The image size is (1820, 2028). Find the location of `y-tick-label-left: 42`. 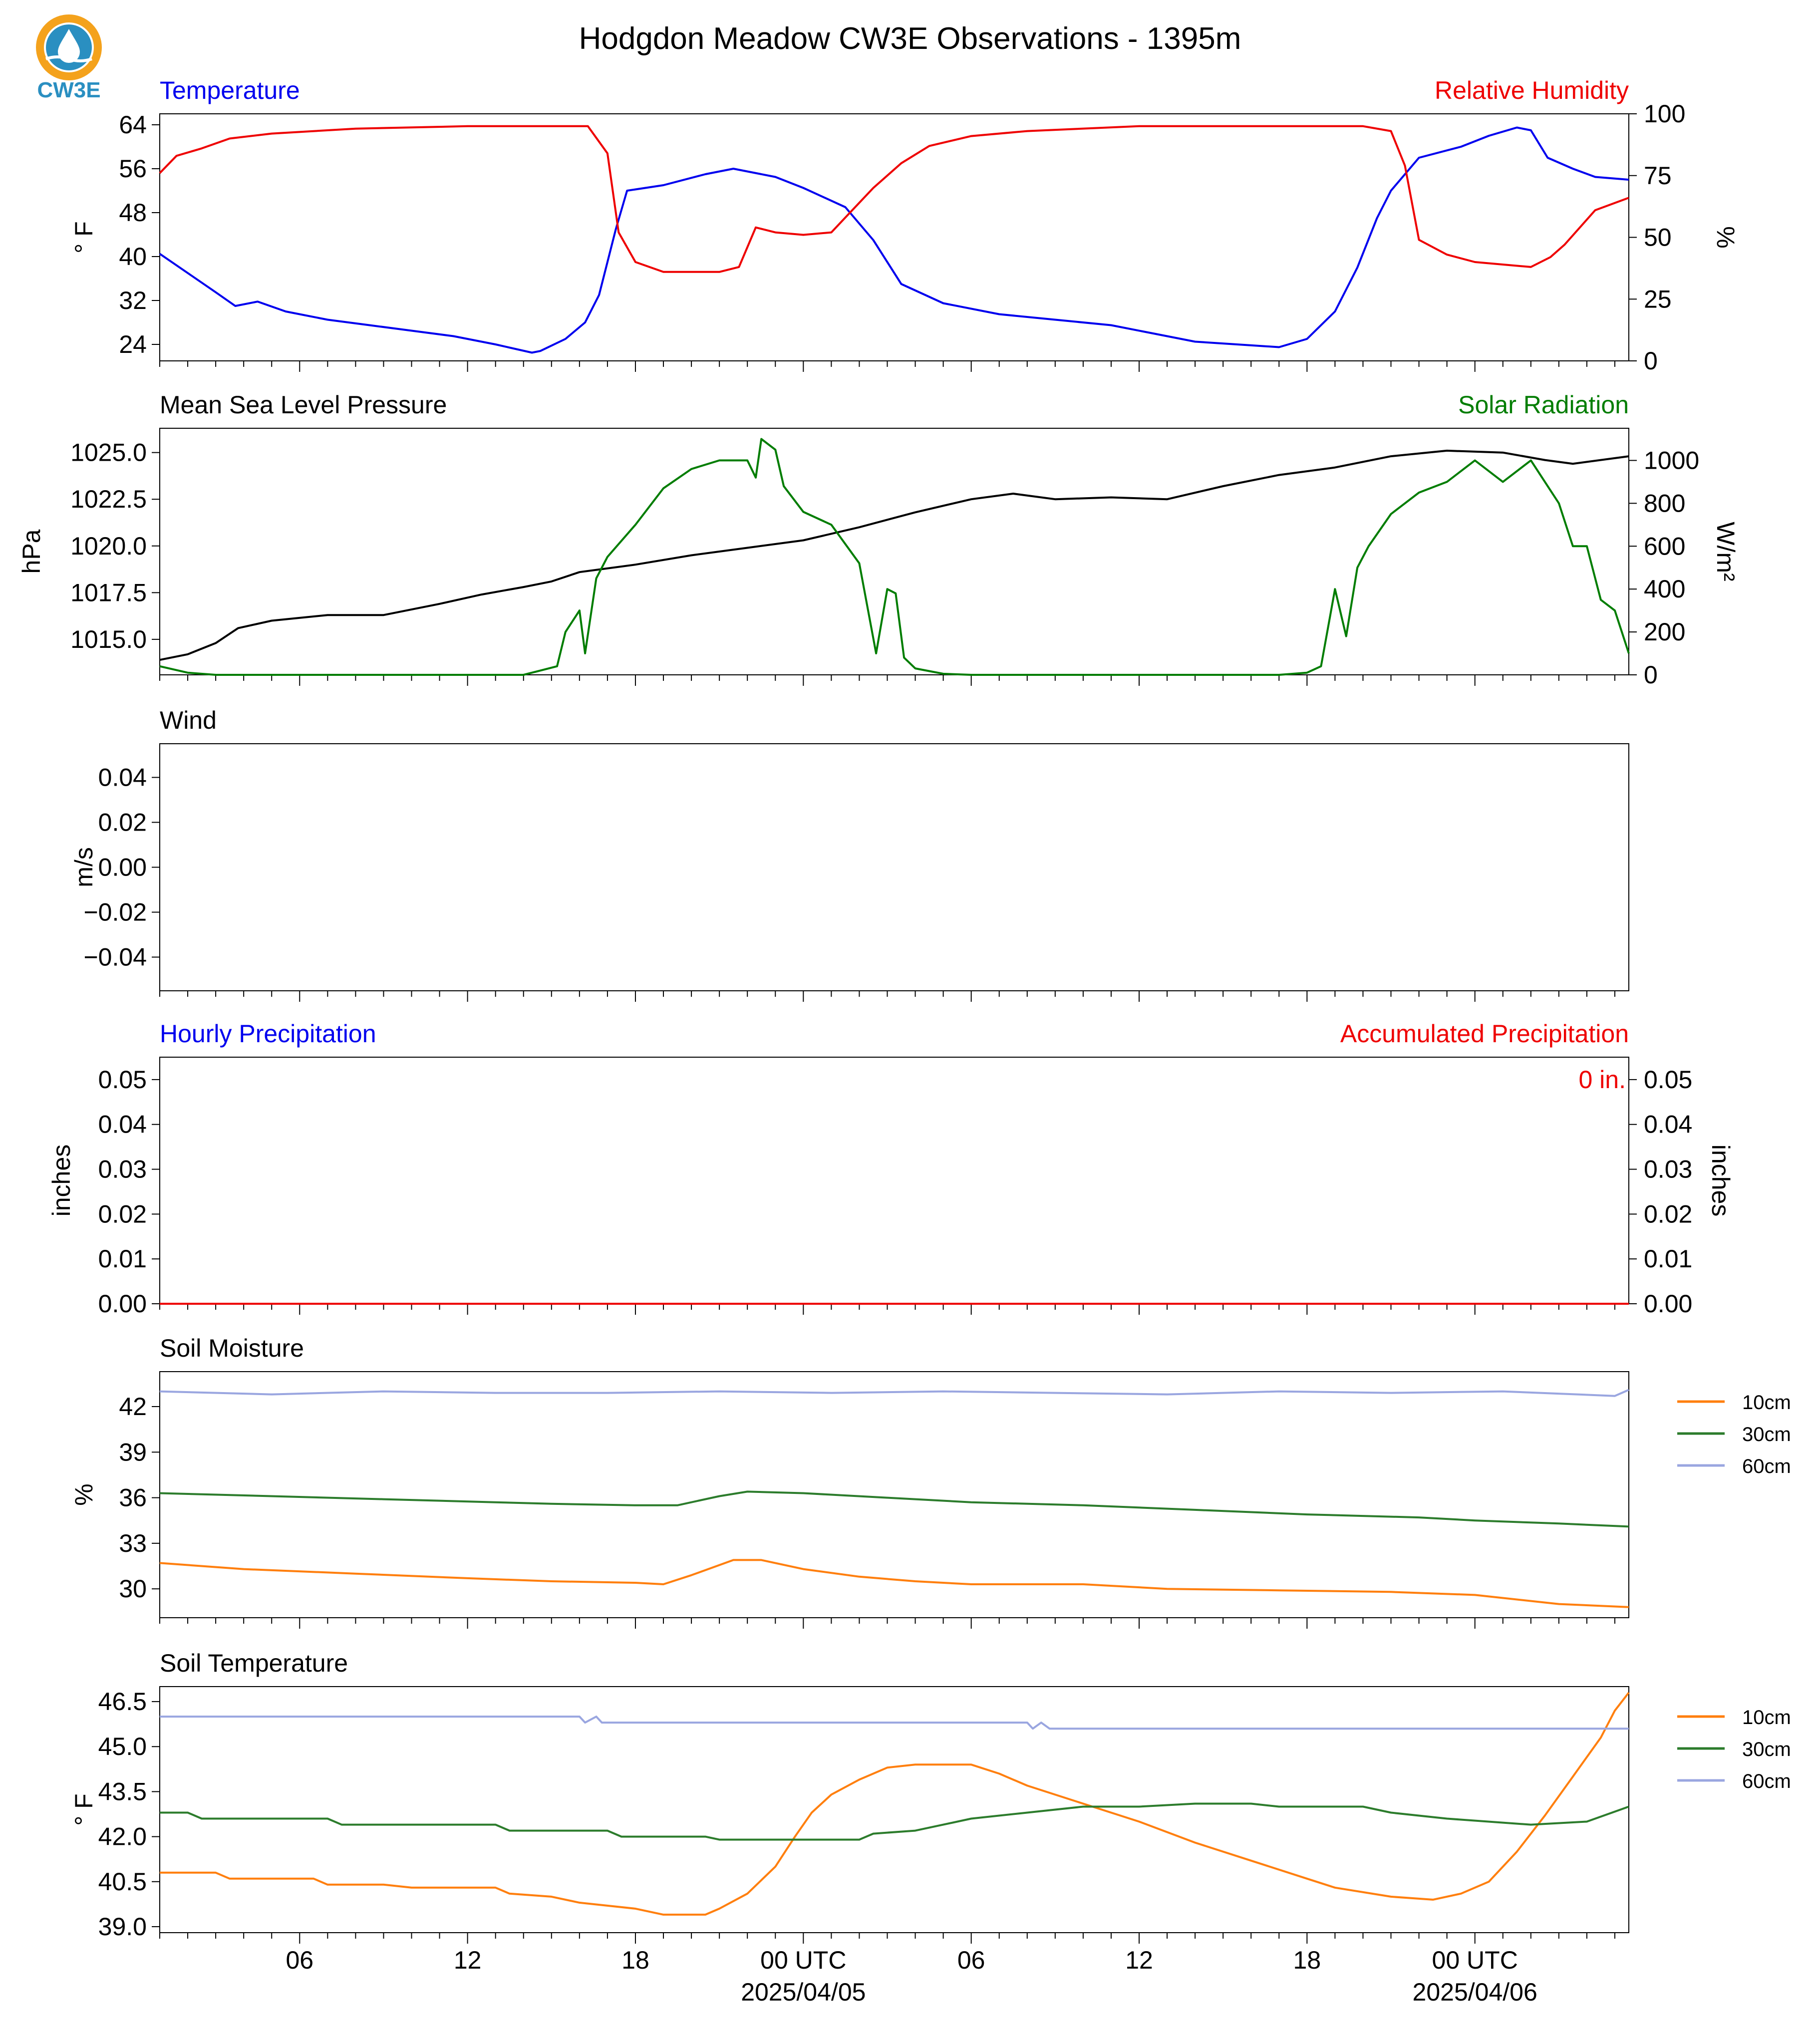

y-tick-label-left: 42 is located at coordinates (133, 1407).